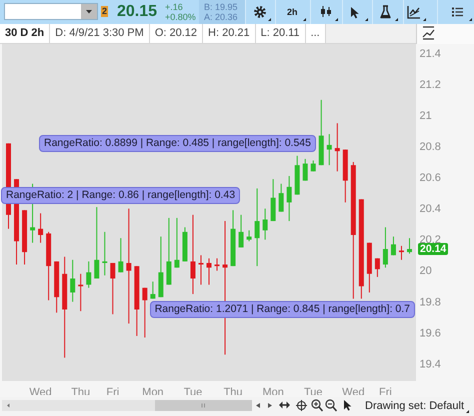 The image size is (474, 416). Describe the element at coordinates (430, 209) in the screenshot. I see `y-tick-label: 20.4` at that location.